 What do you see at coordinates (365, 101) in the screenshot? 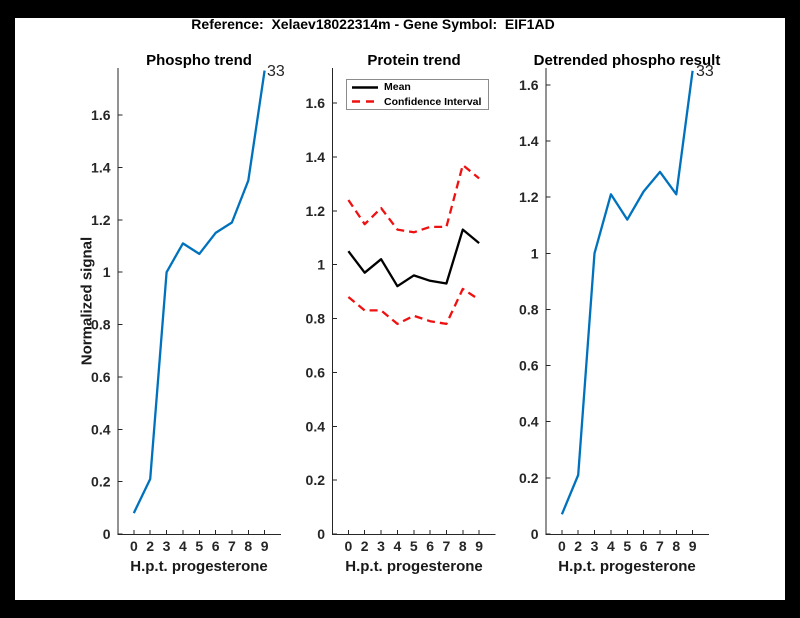
I see `confidence-interval-dash-sample-icon` at bounding box center [365, 101].